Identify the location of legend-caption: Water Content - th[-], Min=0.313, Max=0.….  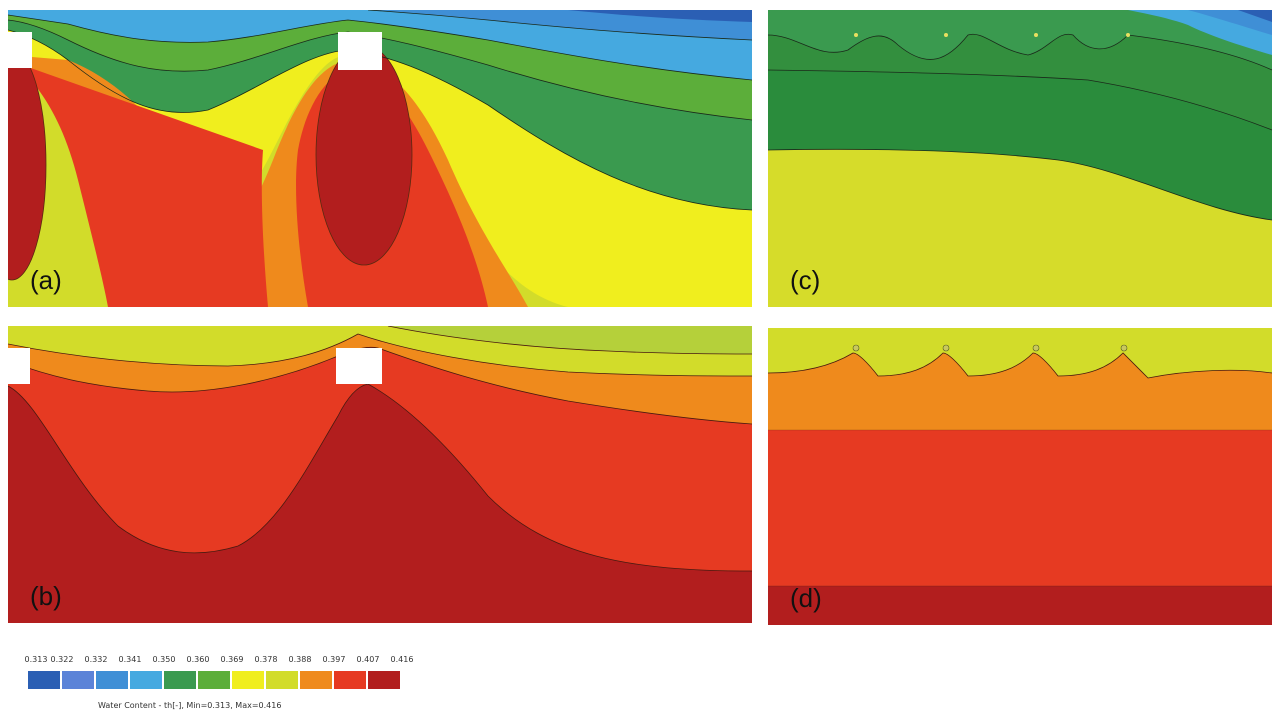
(190, 705).